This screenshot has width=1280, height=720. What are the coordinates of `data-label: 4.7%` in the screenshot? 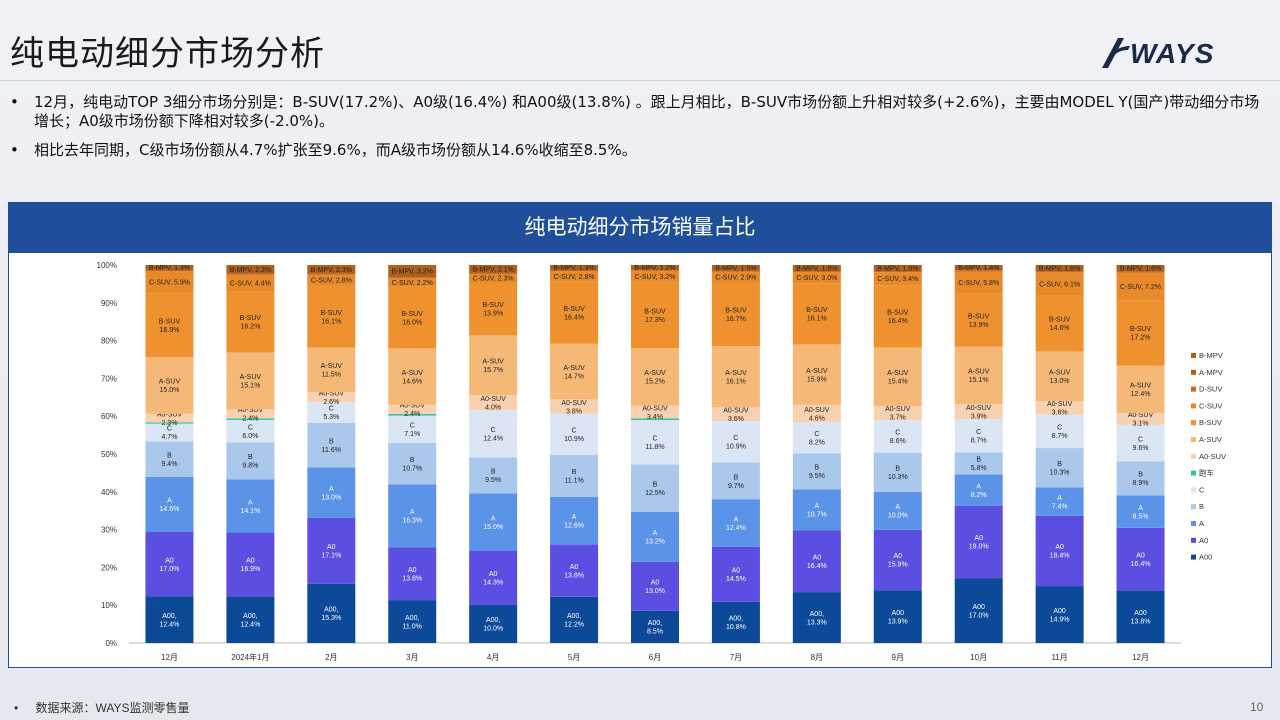 It's located at (169, 437).